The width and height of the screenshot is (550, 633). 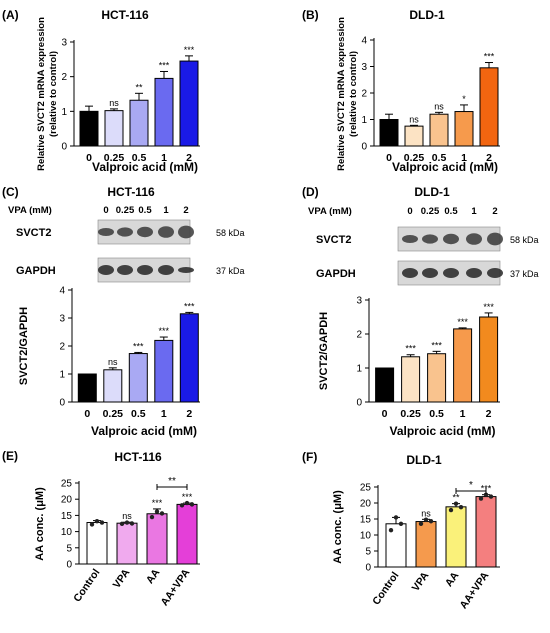 What do you see at coordinates (474, 590) in the screenshot?
I see `x-tick-label: AA+VPA` at bounding box center [474, 590].